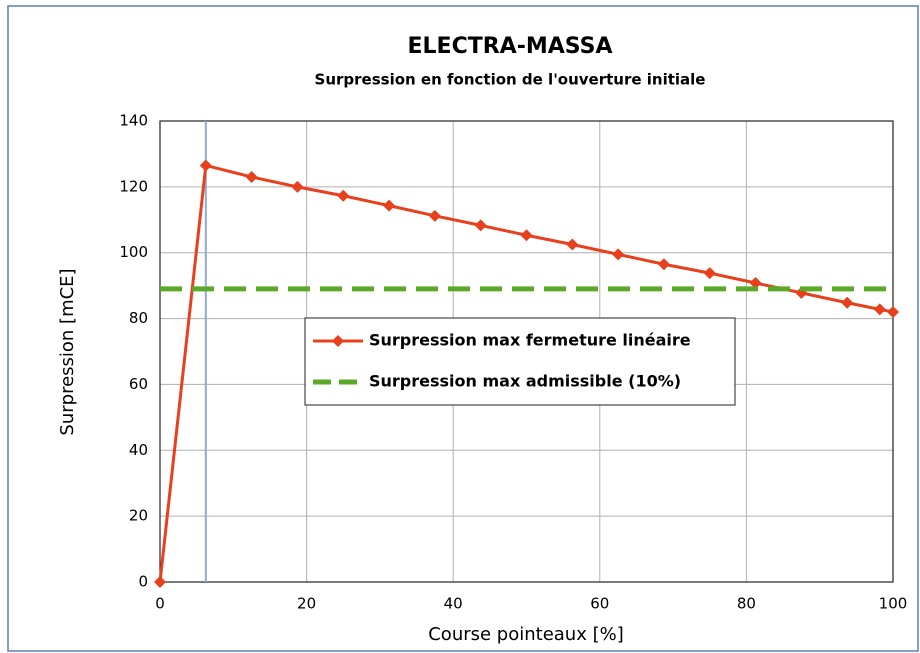  I want to click on y-tick-label: 100, so click(133, 252).